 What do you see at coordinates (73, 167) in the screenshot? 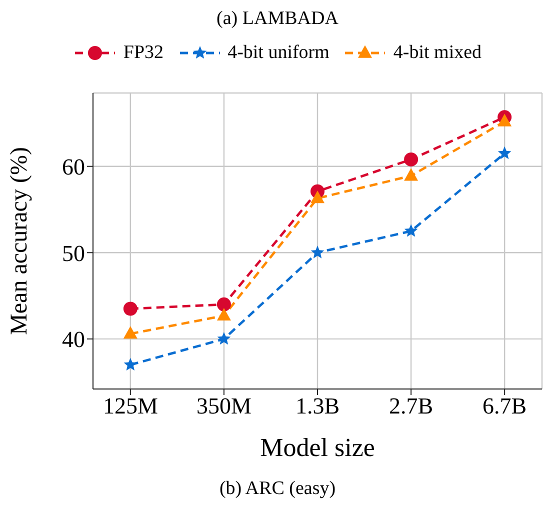
I see `y-tick-label: 60` at bounding box center [73, 167].